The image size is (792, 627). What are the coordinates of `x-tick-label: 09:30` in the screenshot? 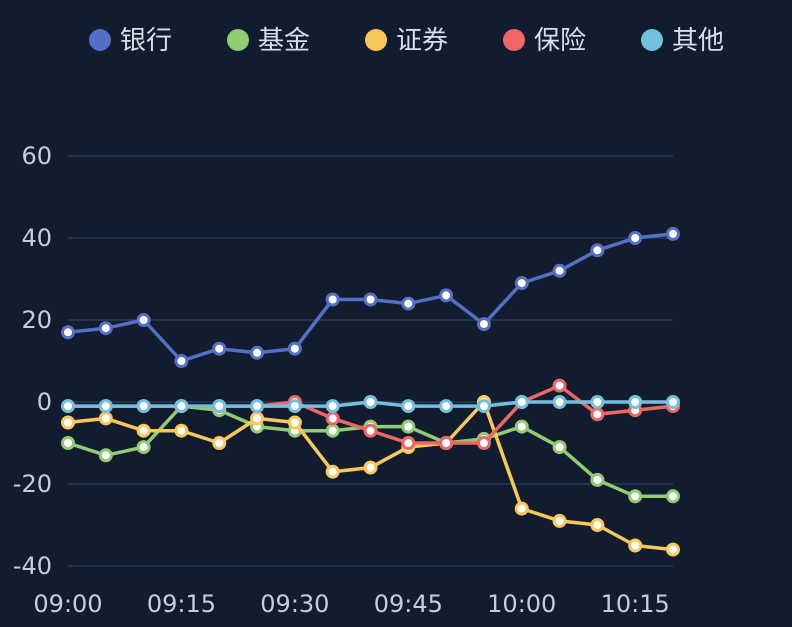 It's located at (294, 604).